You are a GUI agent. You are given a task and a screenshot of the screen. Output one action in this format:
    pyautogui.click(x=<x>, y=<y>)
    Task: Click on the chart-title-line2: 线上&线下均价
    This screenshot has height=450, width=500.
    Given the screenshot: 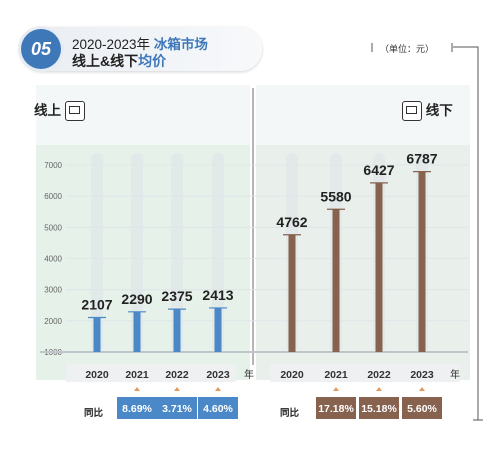 What is the action you would take?
    pyautogui.click(x=119, y=61)
    